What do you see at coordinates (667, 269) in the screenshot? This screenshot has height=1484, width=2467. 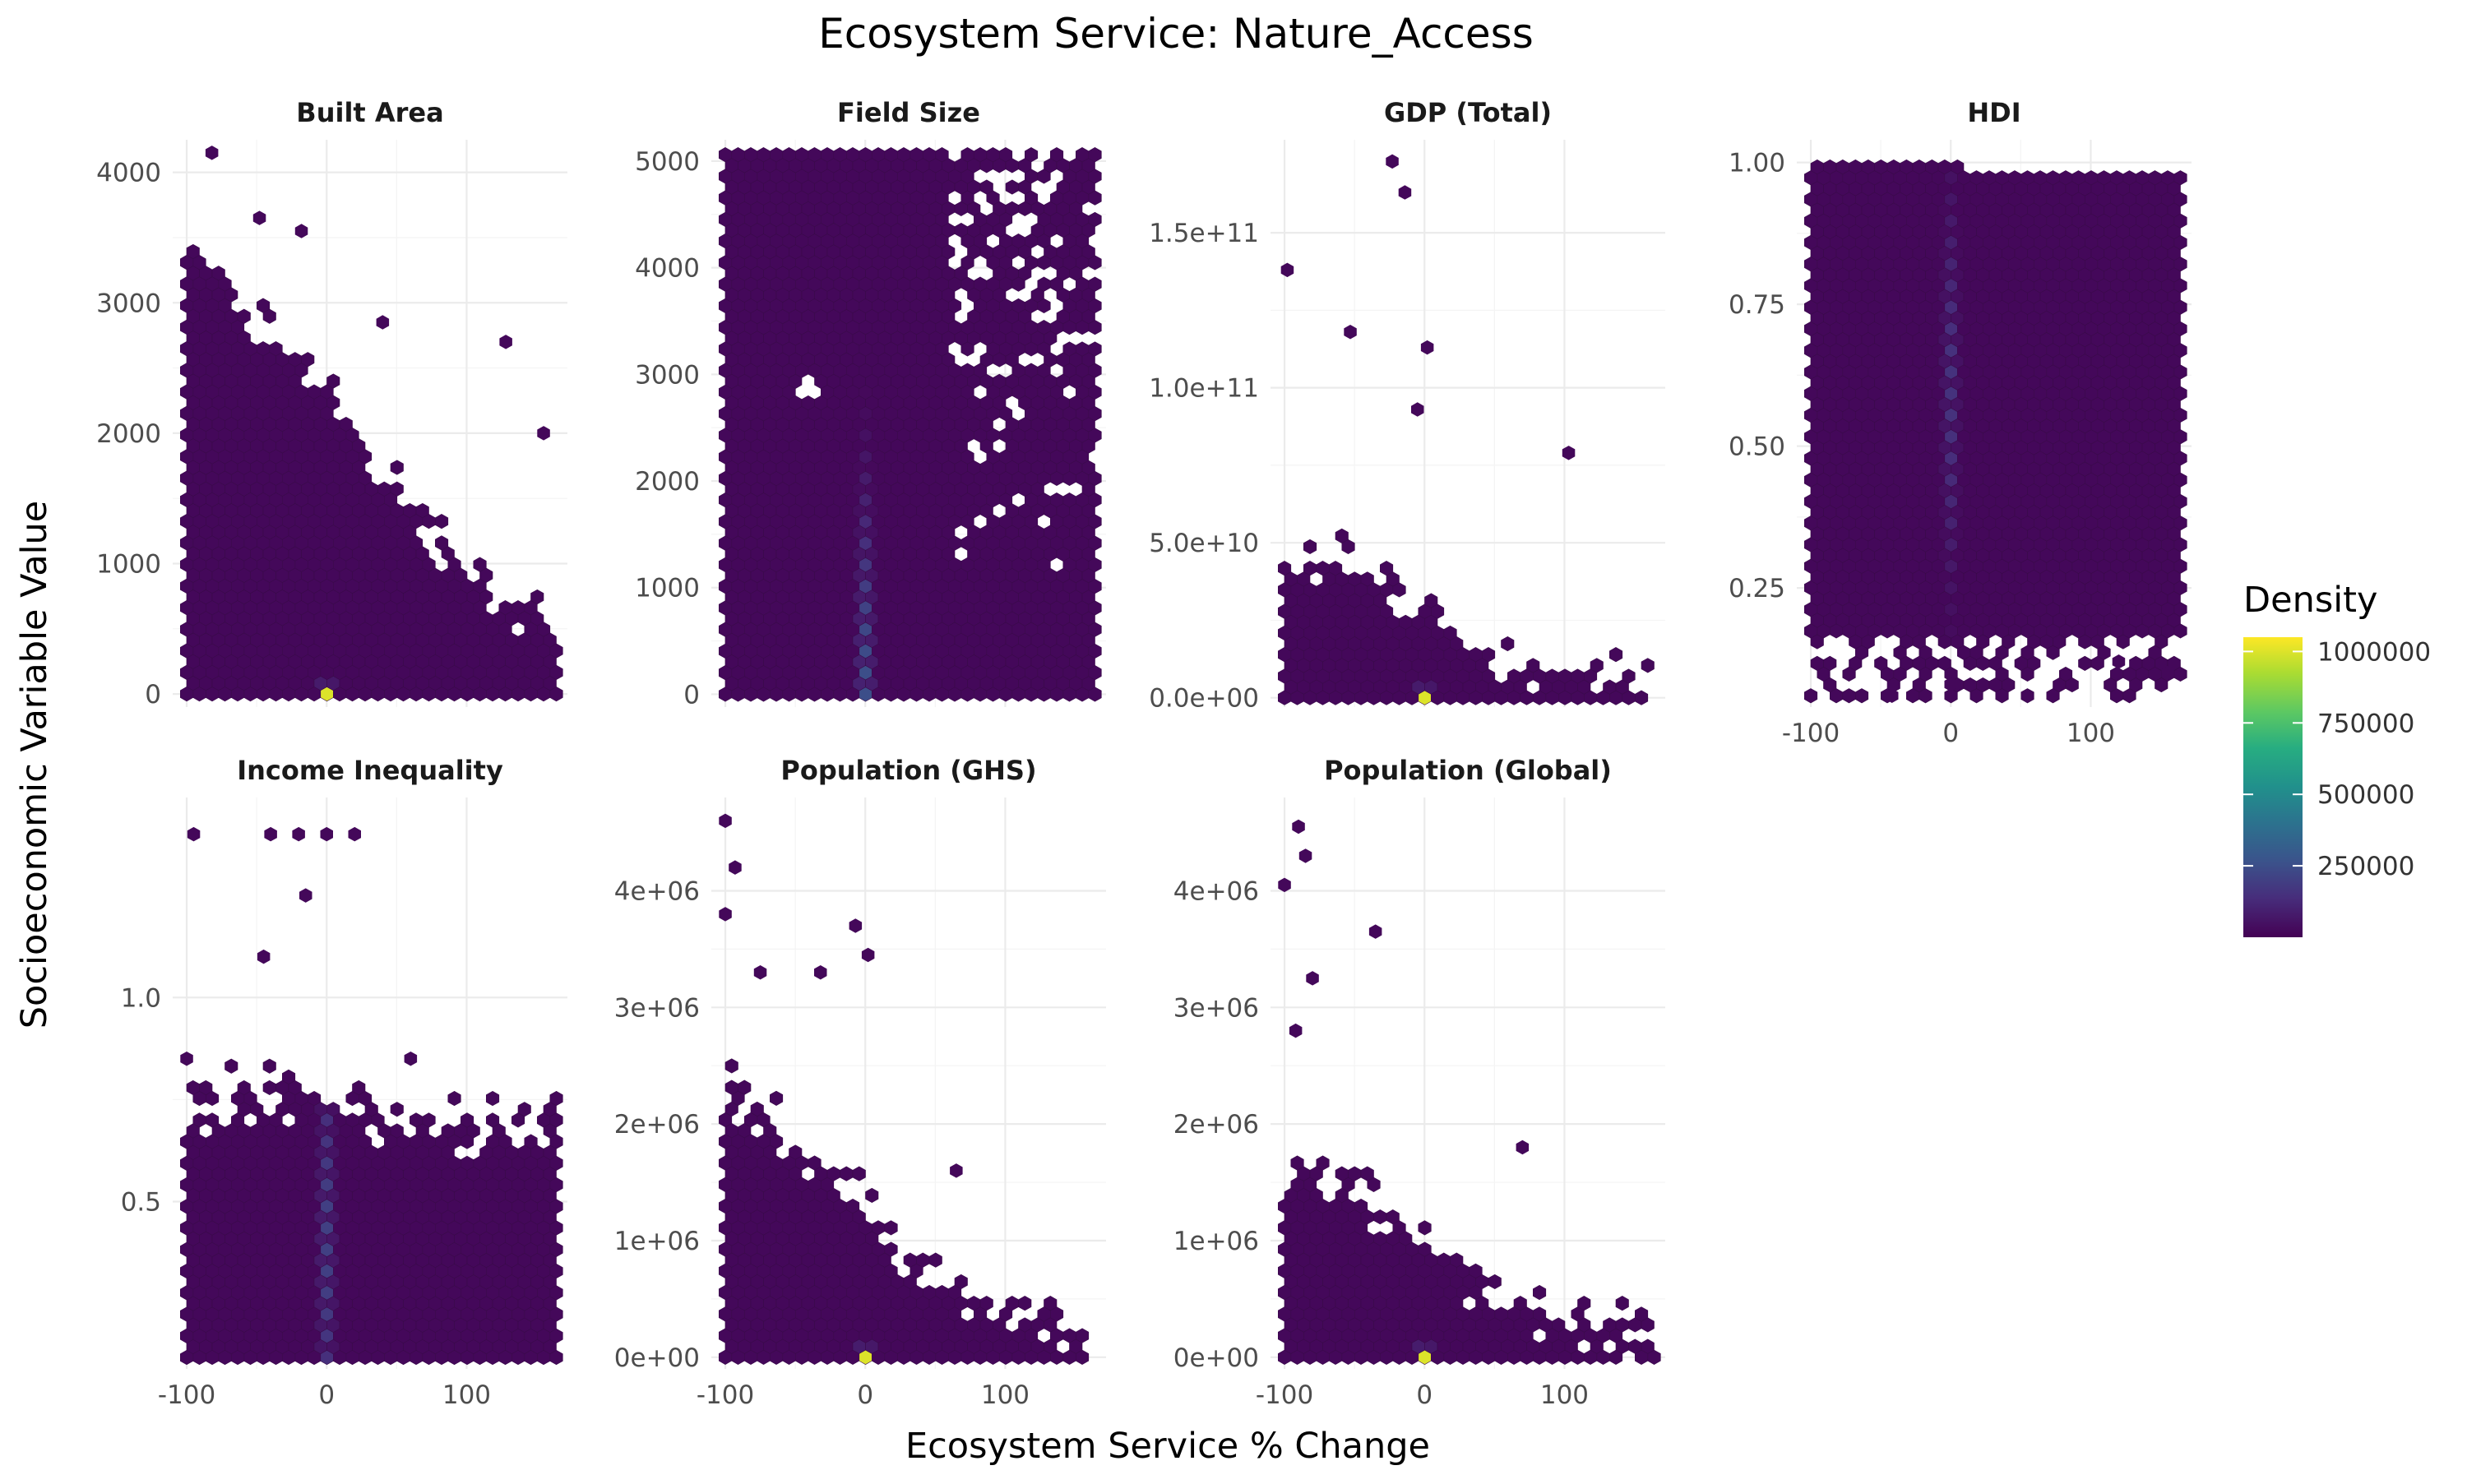 I see `y-tick-label: 4000` at bounding box center [667, 269].